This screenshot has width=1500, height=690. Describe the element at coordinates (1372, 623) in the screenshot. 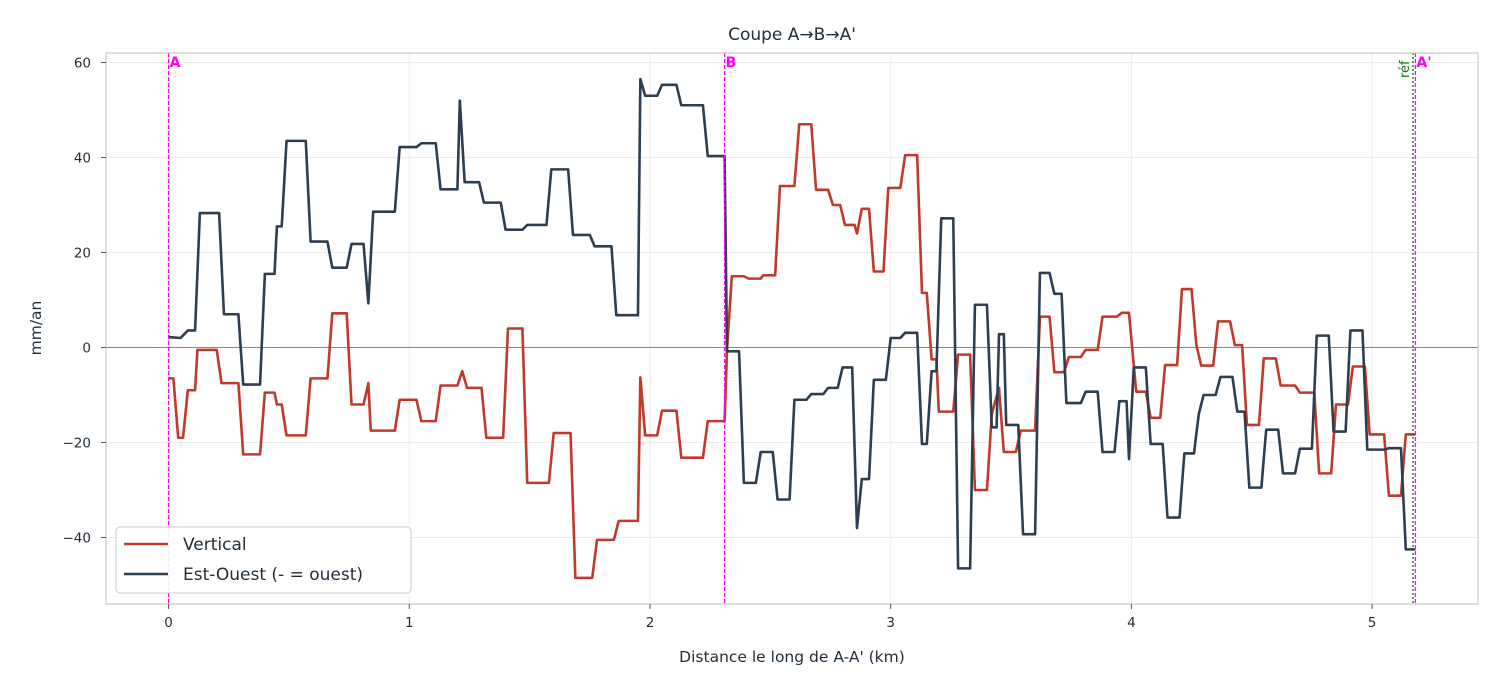

I see `x-tick-label: 5` at that location.